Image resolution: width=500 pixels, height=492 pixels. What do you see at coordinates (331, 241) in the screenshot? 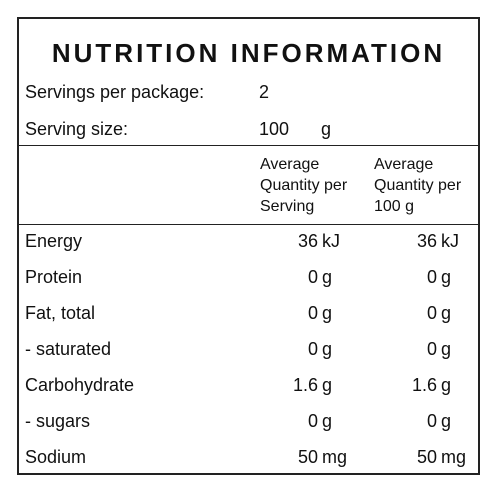
I see `per-serving-unit: kJ` at bounding box center [331, 241].